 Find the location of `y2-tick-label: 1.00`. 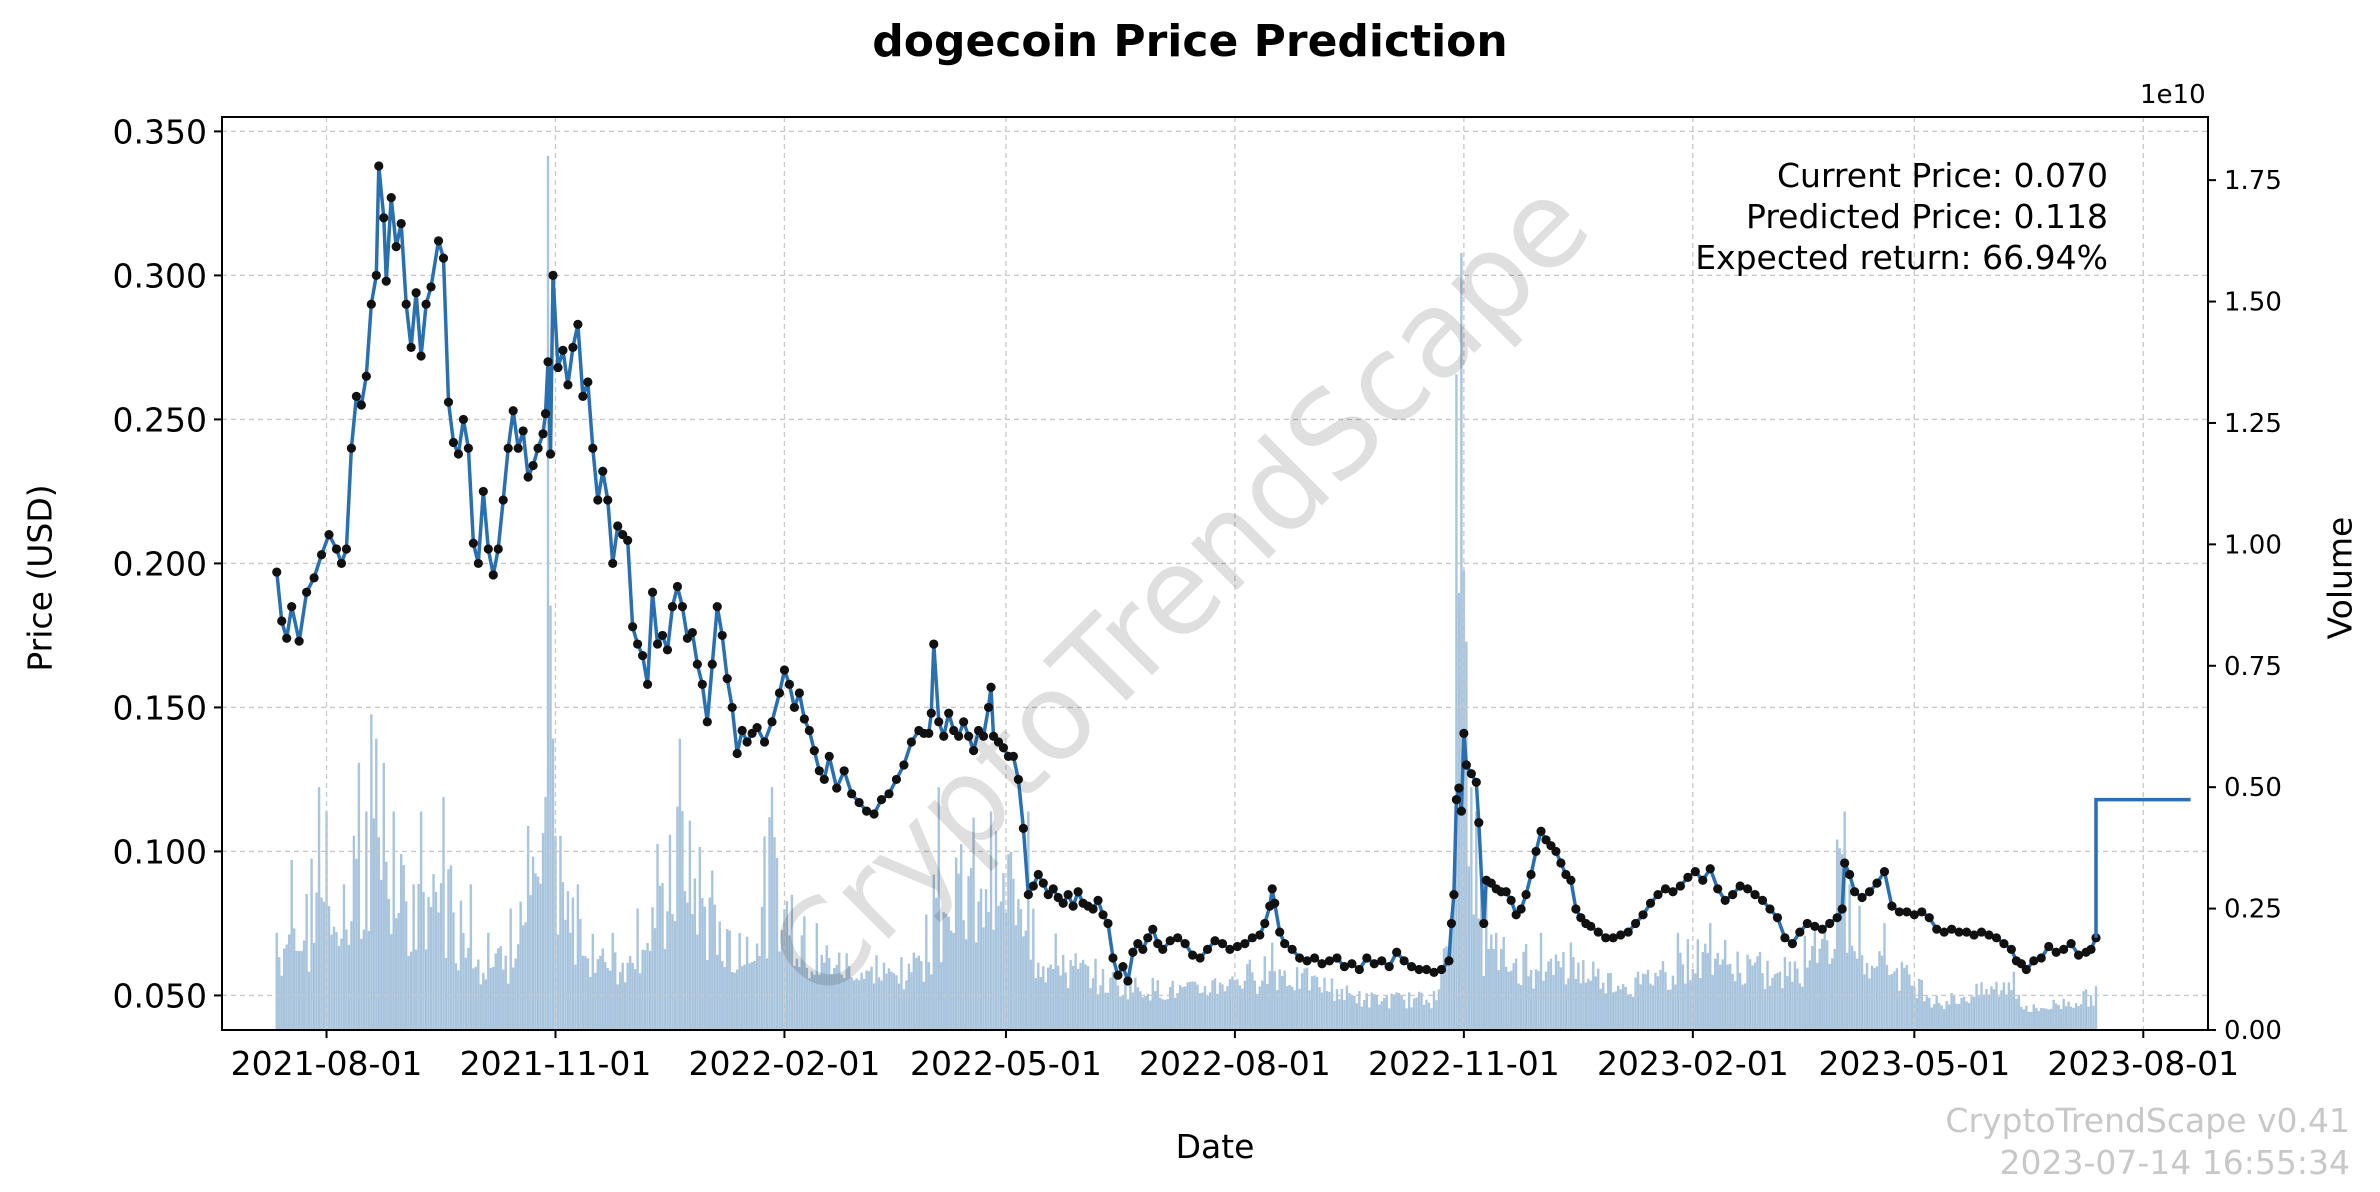

y2-tick-label: 1.00 is located at coordinates (2253, 545).